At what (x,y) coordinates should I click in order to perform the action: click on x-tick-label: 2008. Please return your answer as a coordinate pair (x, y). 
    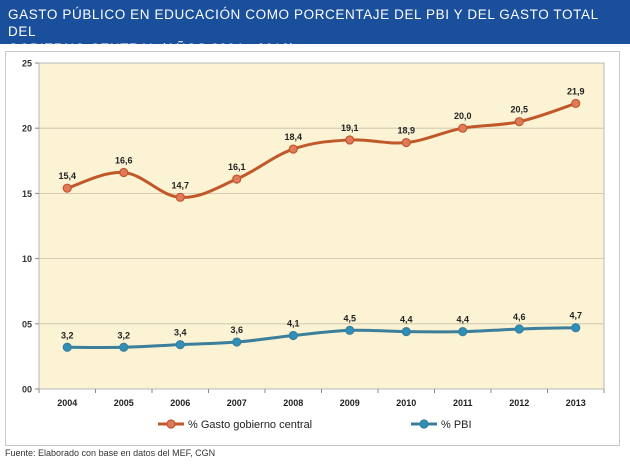
    Looking at the image, I should click on (293, 403).